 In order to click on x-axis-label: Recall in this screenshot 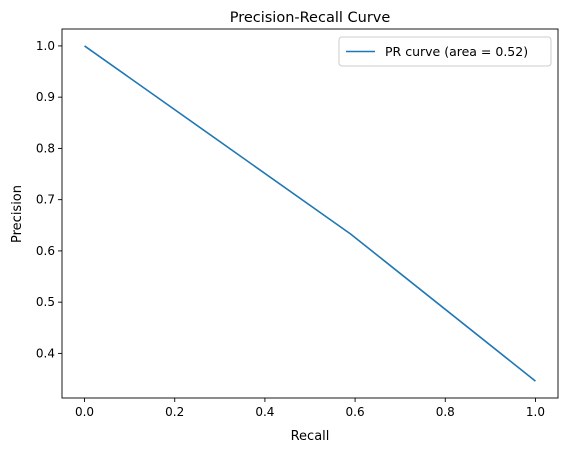, I will do `click(310, 436)`.